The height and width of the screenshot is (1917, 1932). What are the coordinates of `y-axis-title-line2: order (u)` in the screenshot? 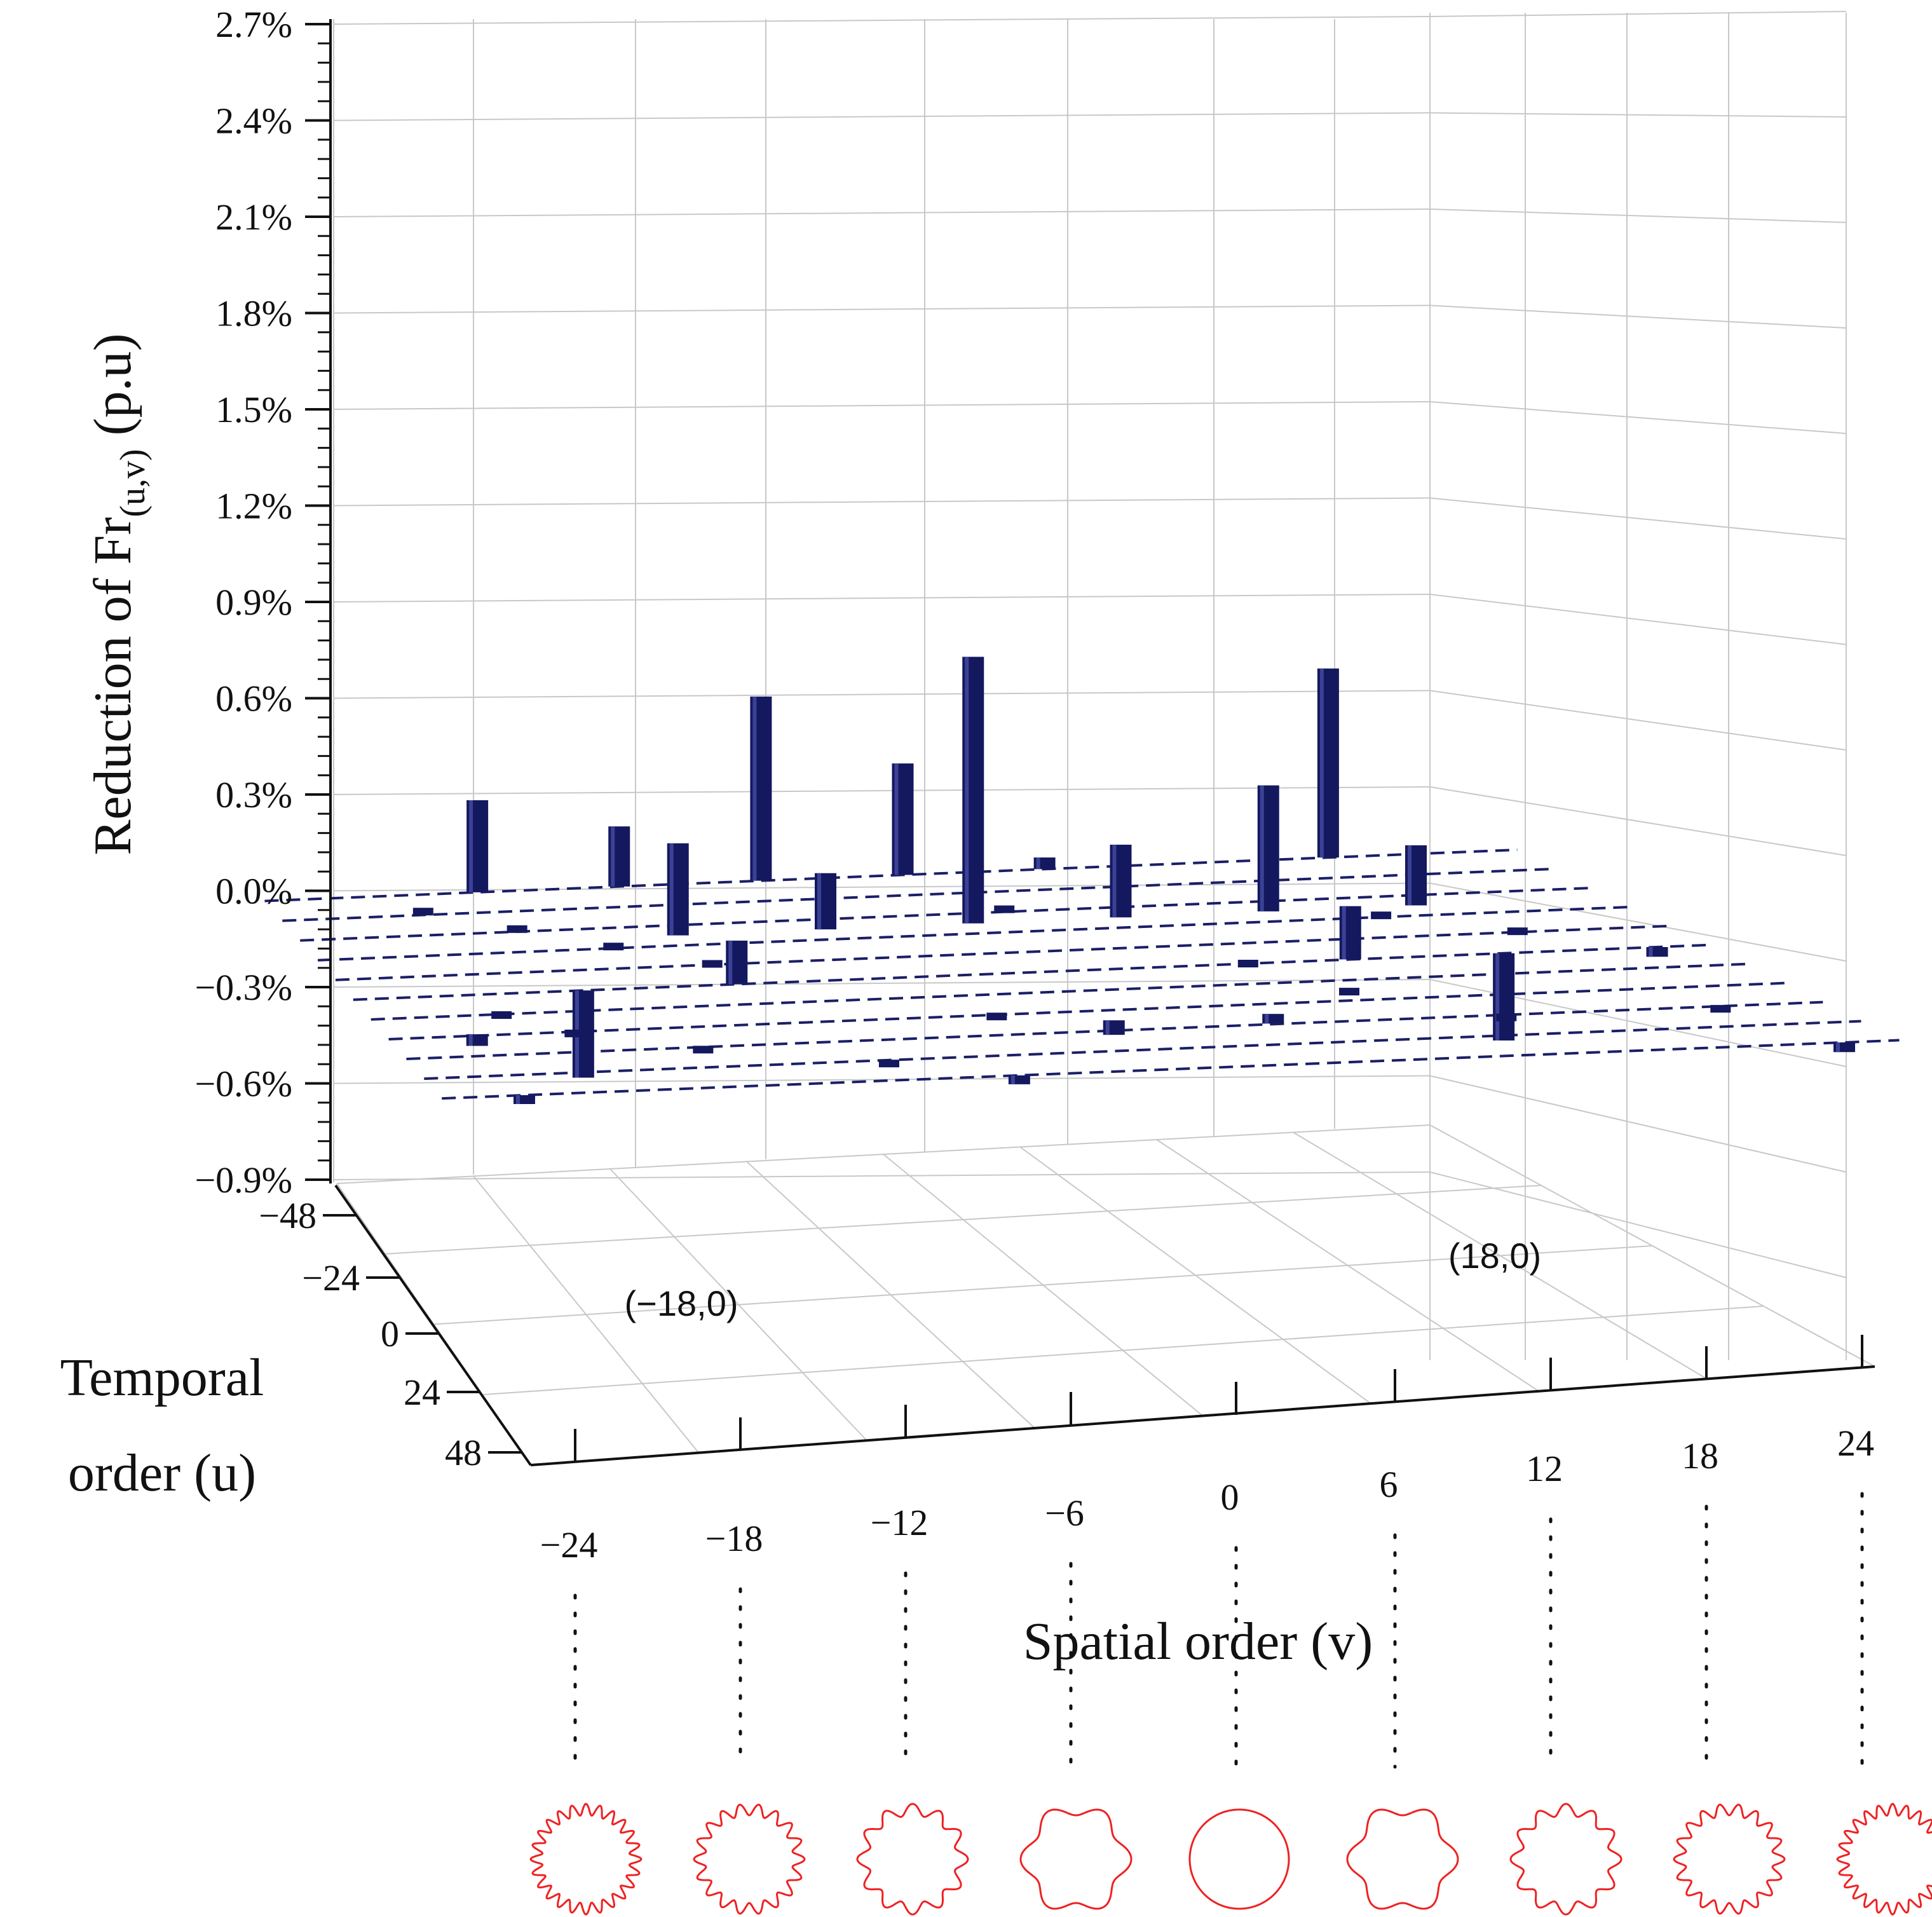 It's located at (162, 1473).